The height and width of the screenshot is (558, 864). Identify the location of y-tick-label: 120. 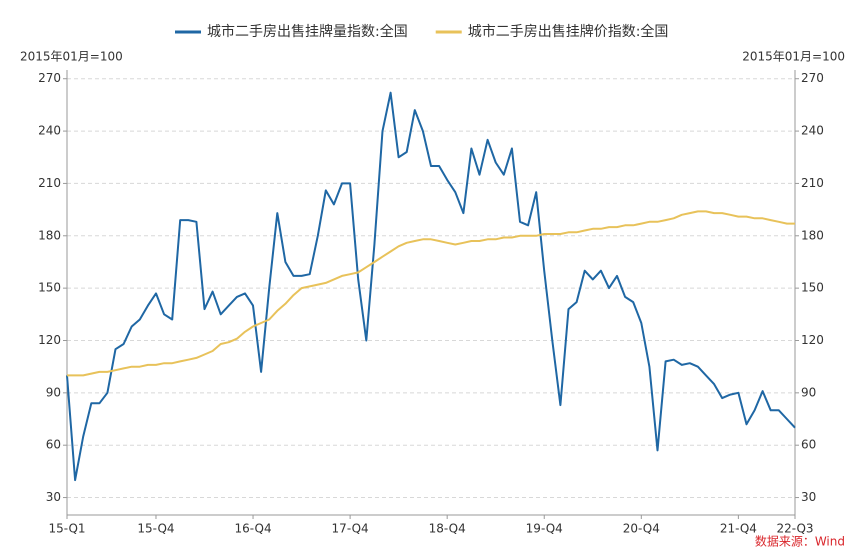
(49, 340).